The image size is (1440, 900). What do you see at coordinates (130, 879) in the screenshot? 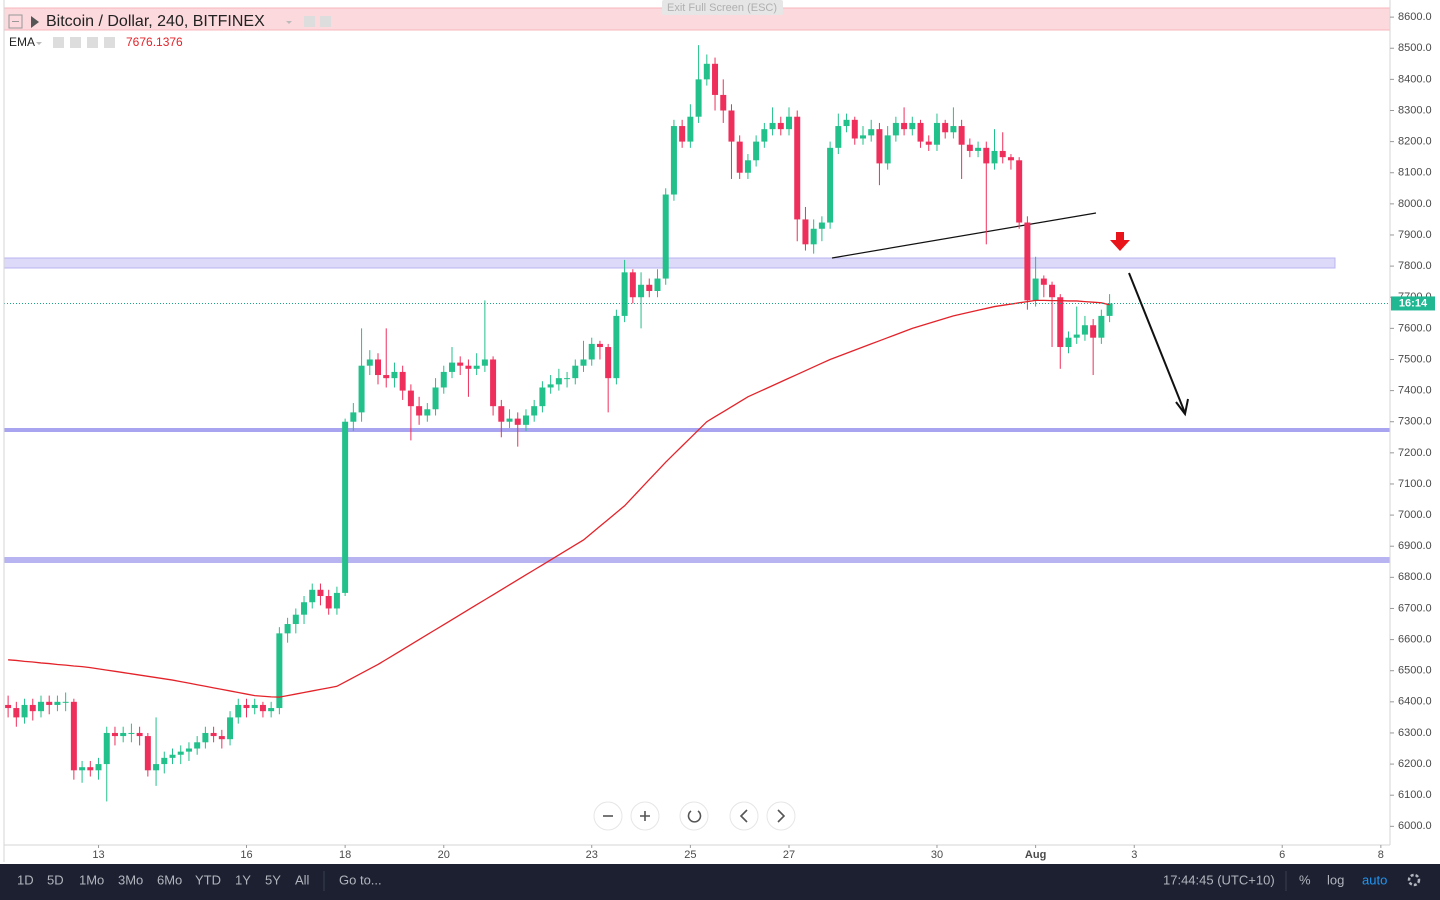
I see `range-button: 3Mo` at bounding box center [130, 879].